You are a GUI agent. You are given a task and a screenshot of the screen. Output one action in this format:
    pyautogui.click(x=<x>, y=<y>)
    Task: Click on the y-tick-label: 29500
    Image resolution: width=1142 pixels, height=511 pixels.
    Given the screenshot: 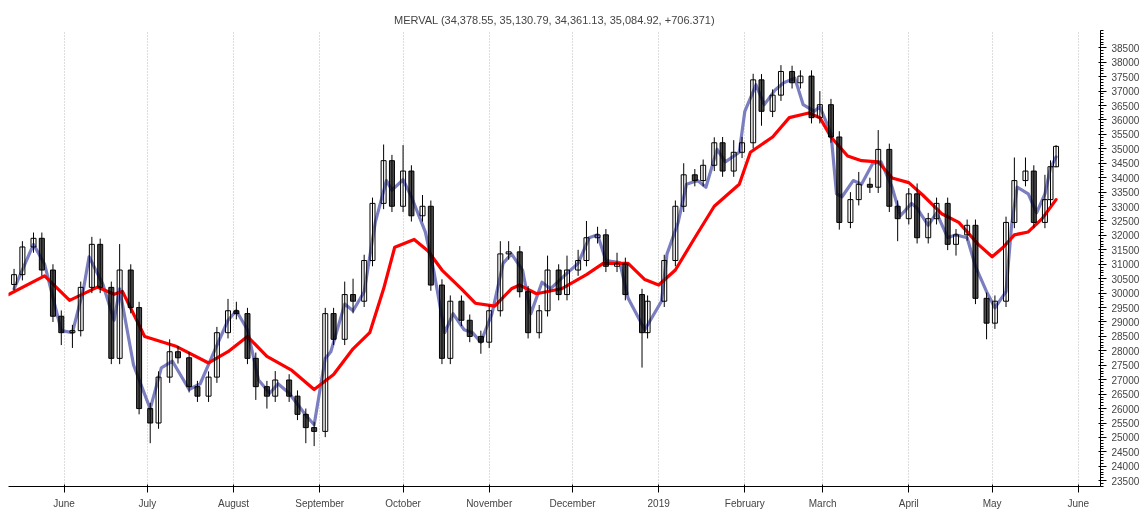 What is the action you would take?
    pyautogui.click(x=1125, y=308)
    